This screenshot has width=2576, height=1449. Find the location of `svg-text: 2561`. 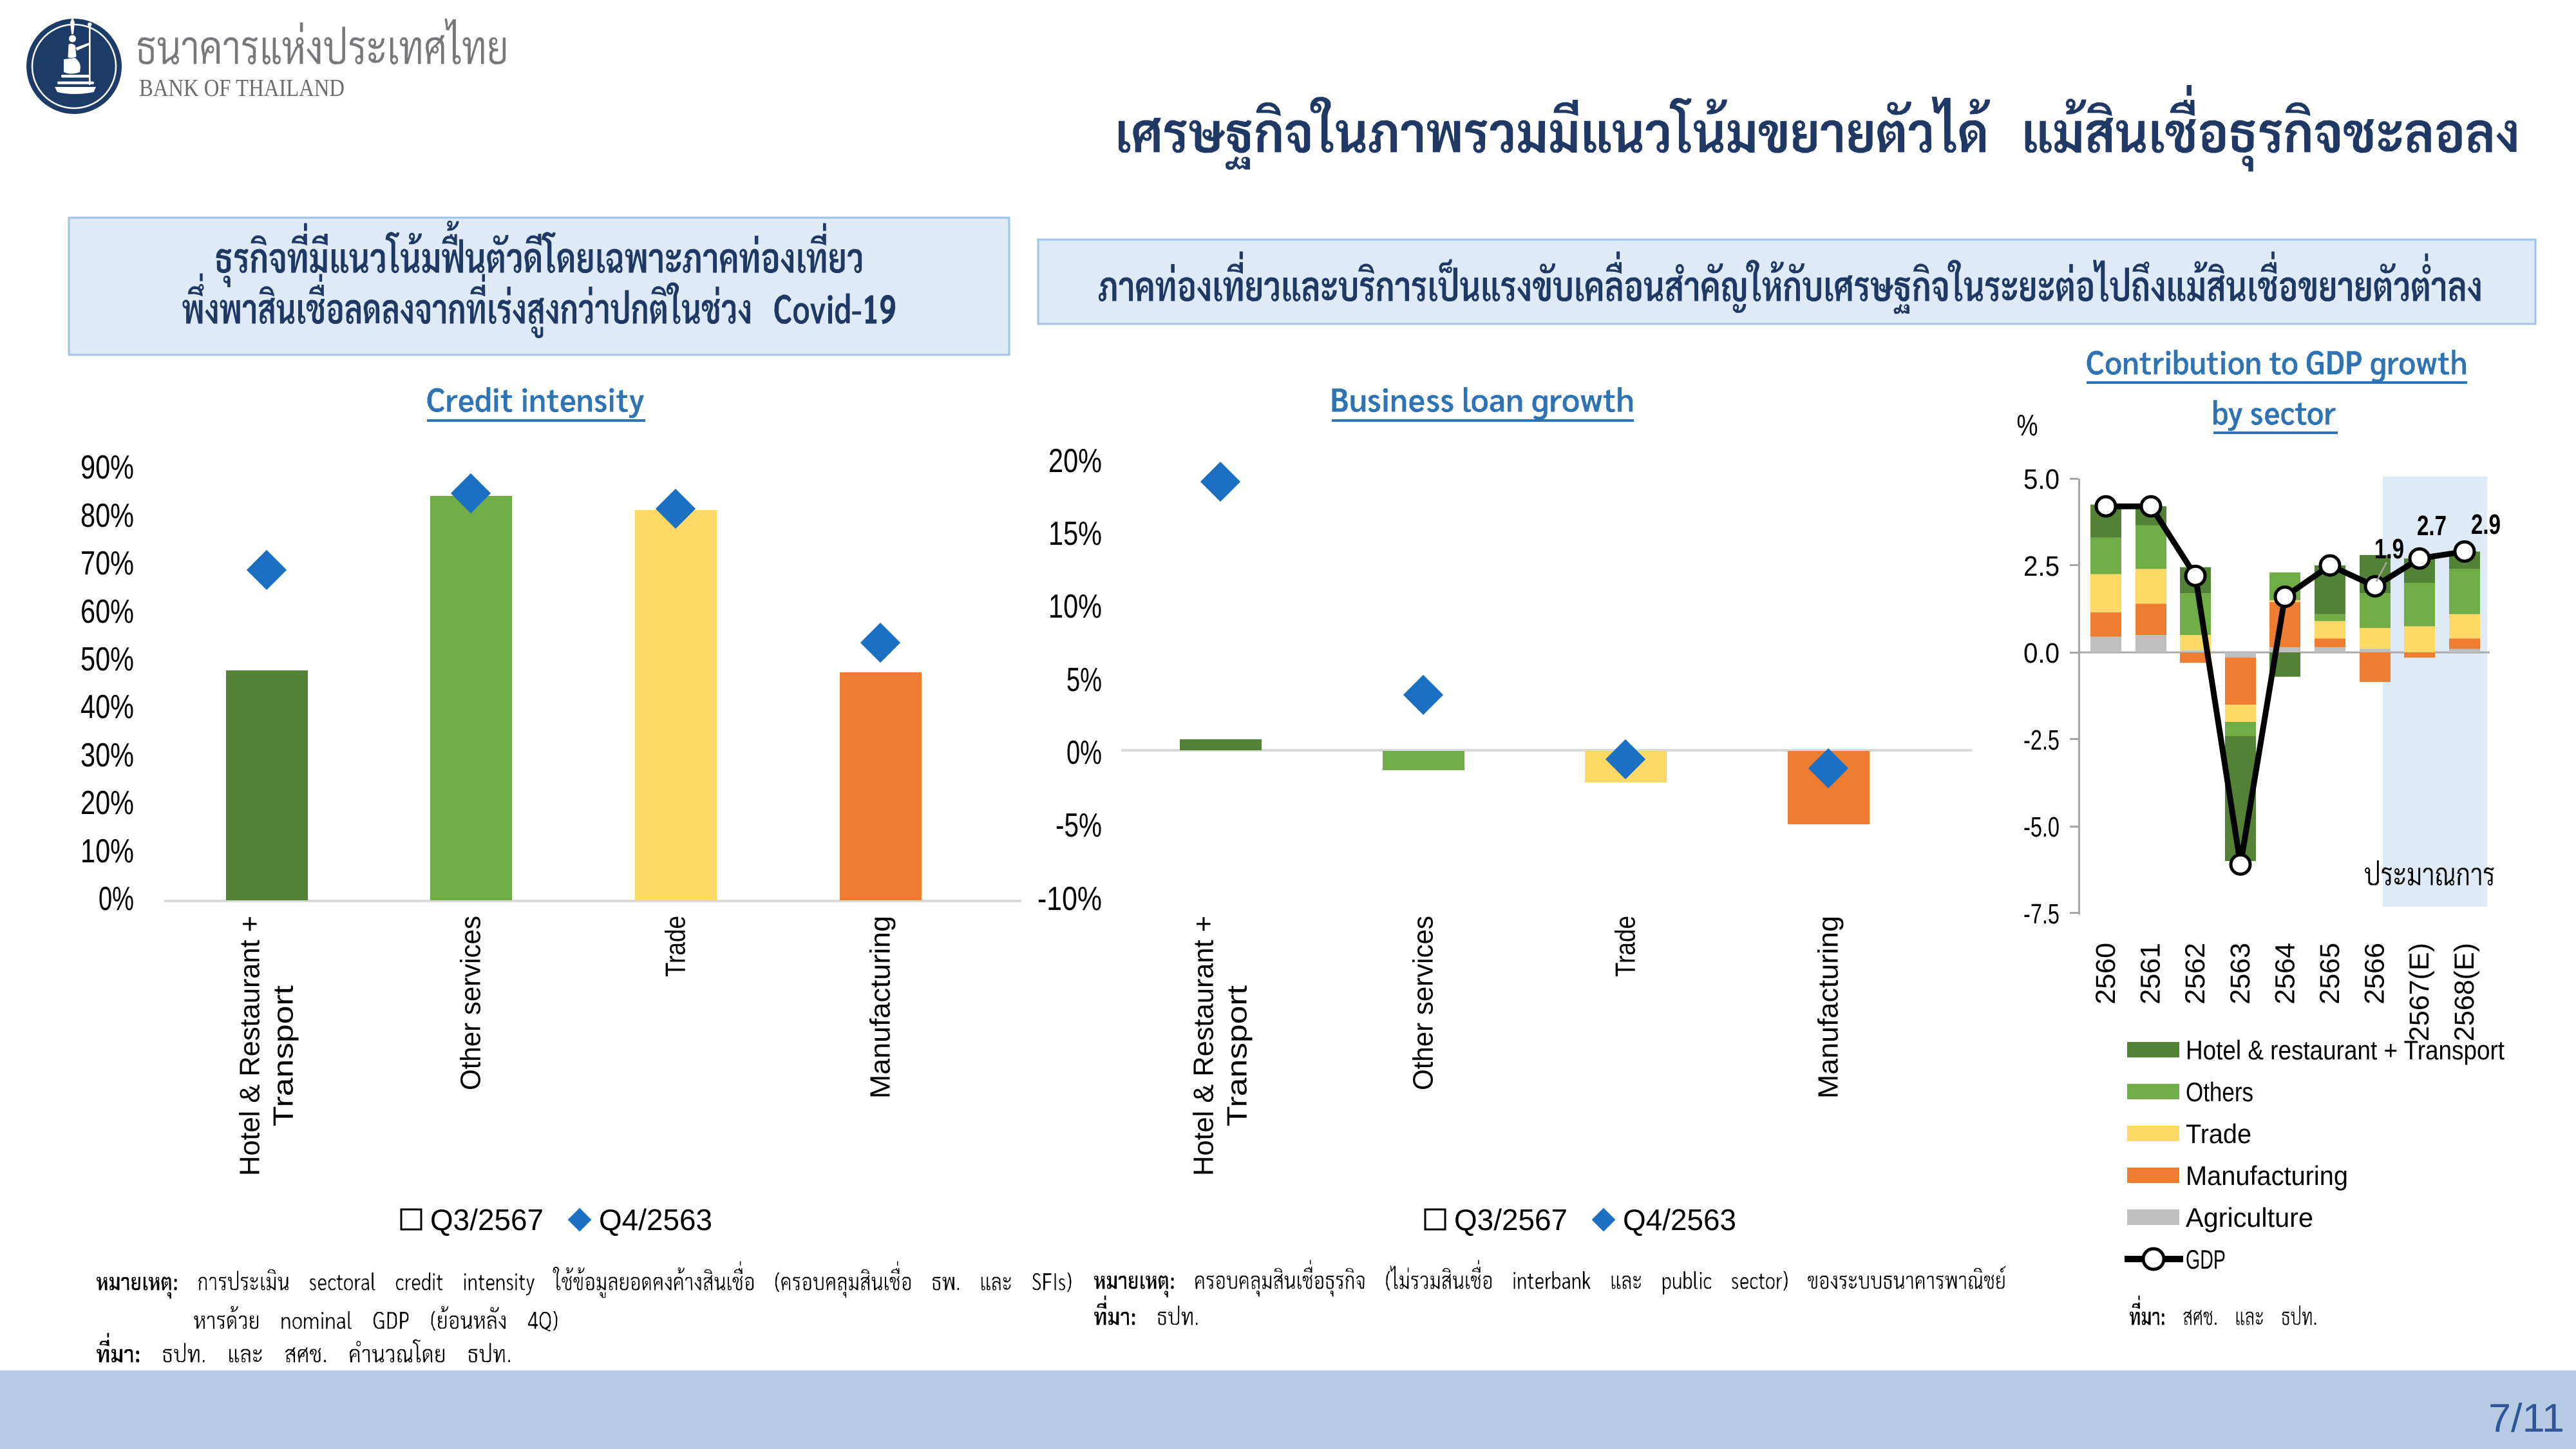

svg-text: 2561 is located at coordinates (2151, 974).